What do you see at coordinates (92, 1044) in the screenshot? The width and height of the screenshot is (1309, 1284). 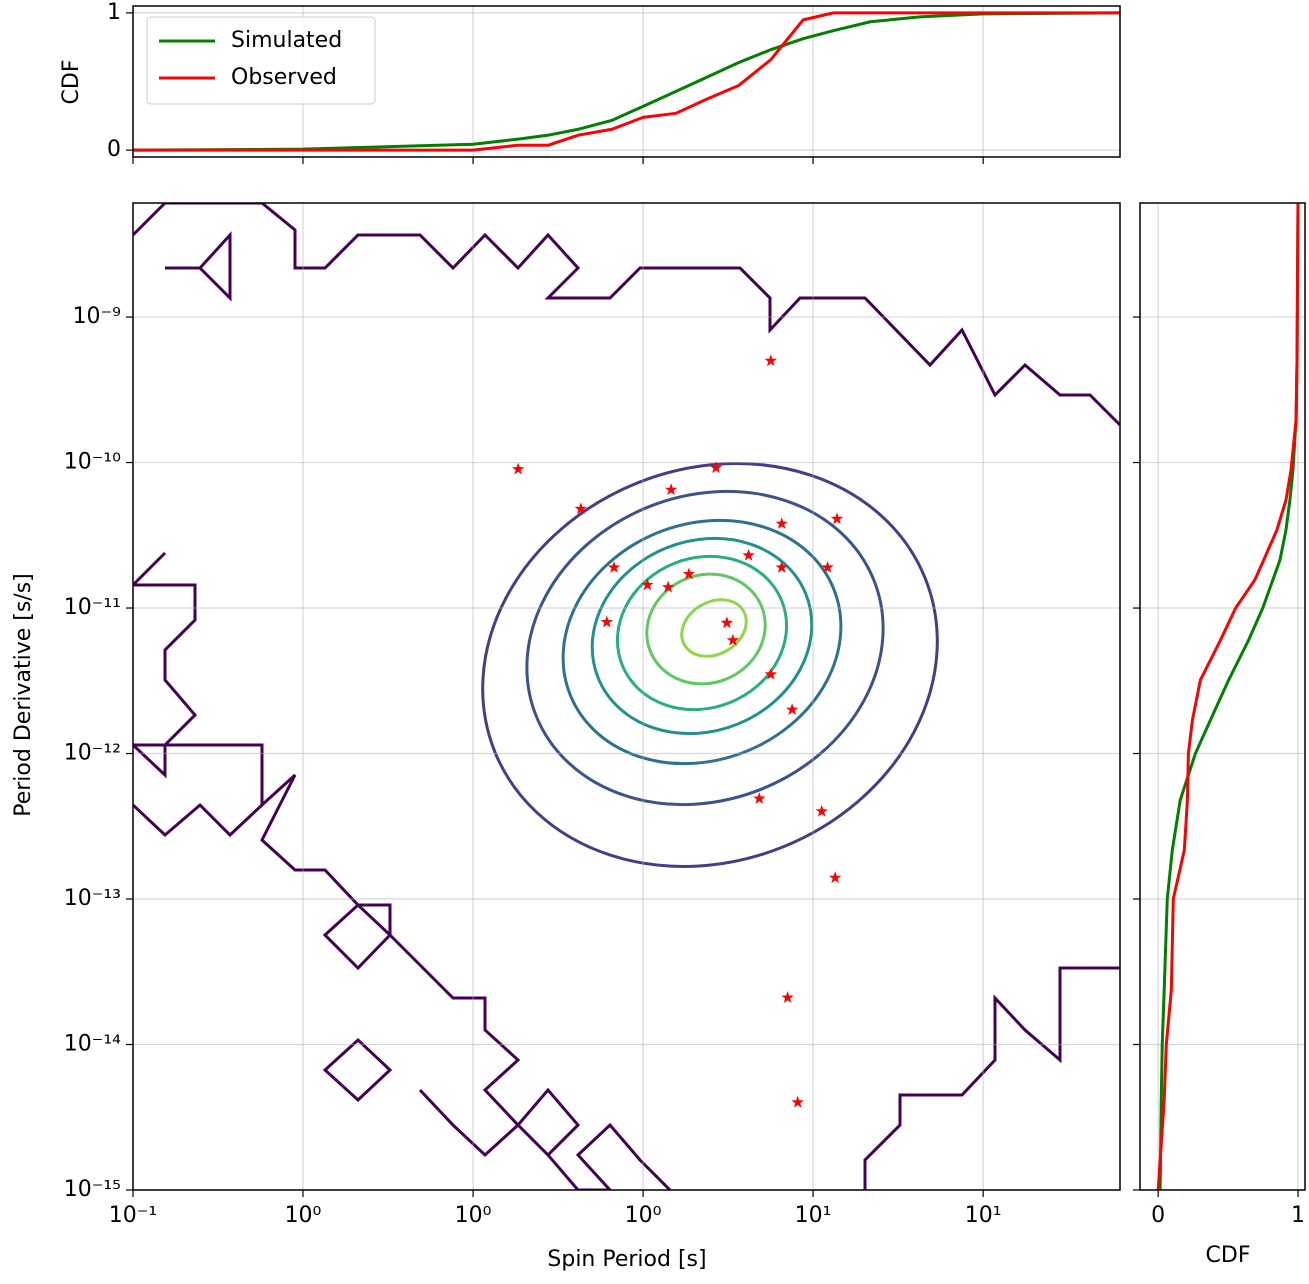 I see `y-tick-label: 10⁻¹⁴` at bounding box center [92, 1044].